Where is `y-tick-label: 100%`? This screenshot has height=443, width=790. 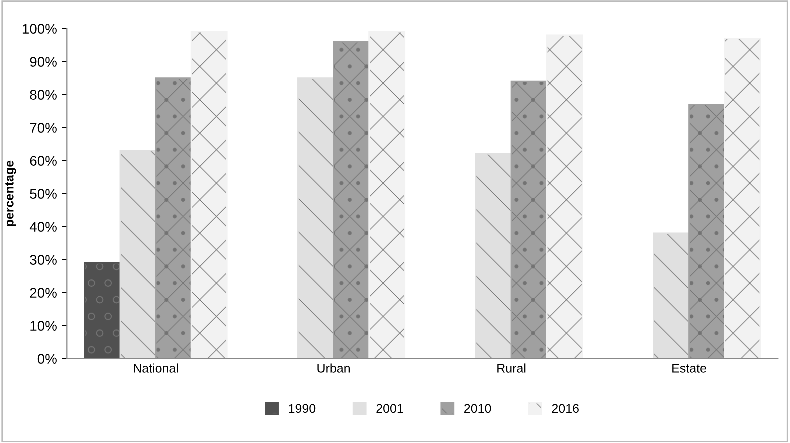 y-tick-label: 100% is located at coordinates (39, 29).